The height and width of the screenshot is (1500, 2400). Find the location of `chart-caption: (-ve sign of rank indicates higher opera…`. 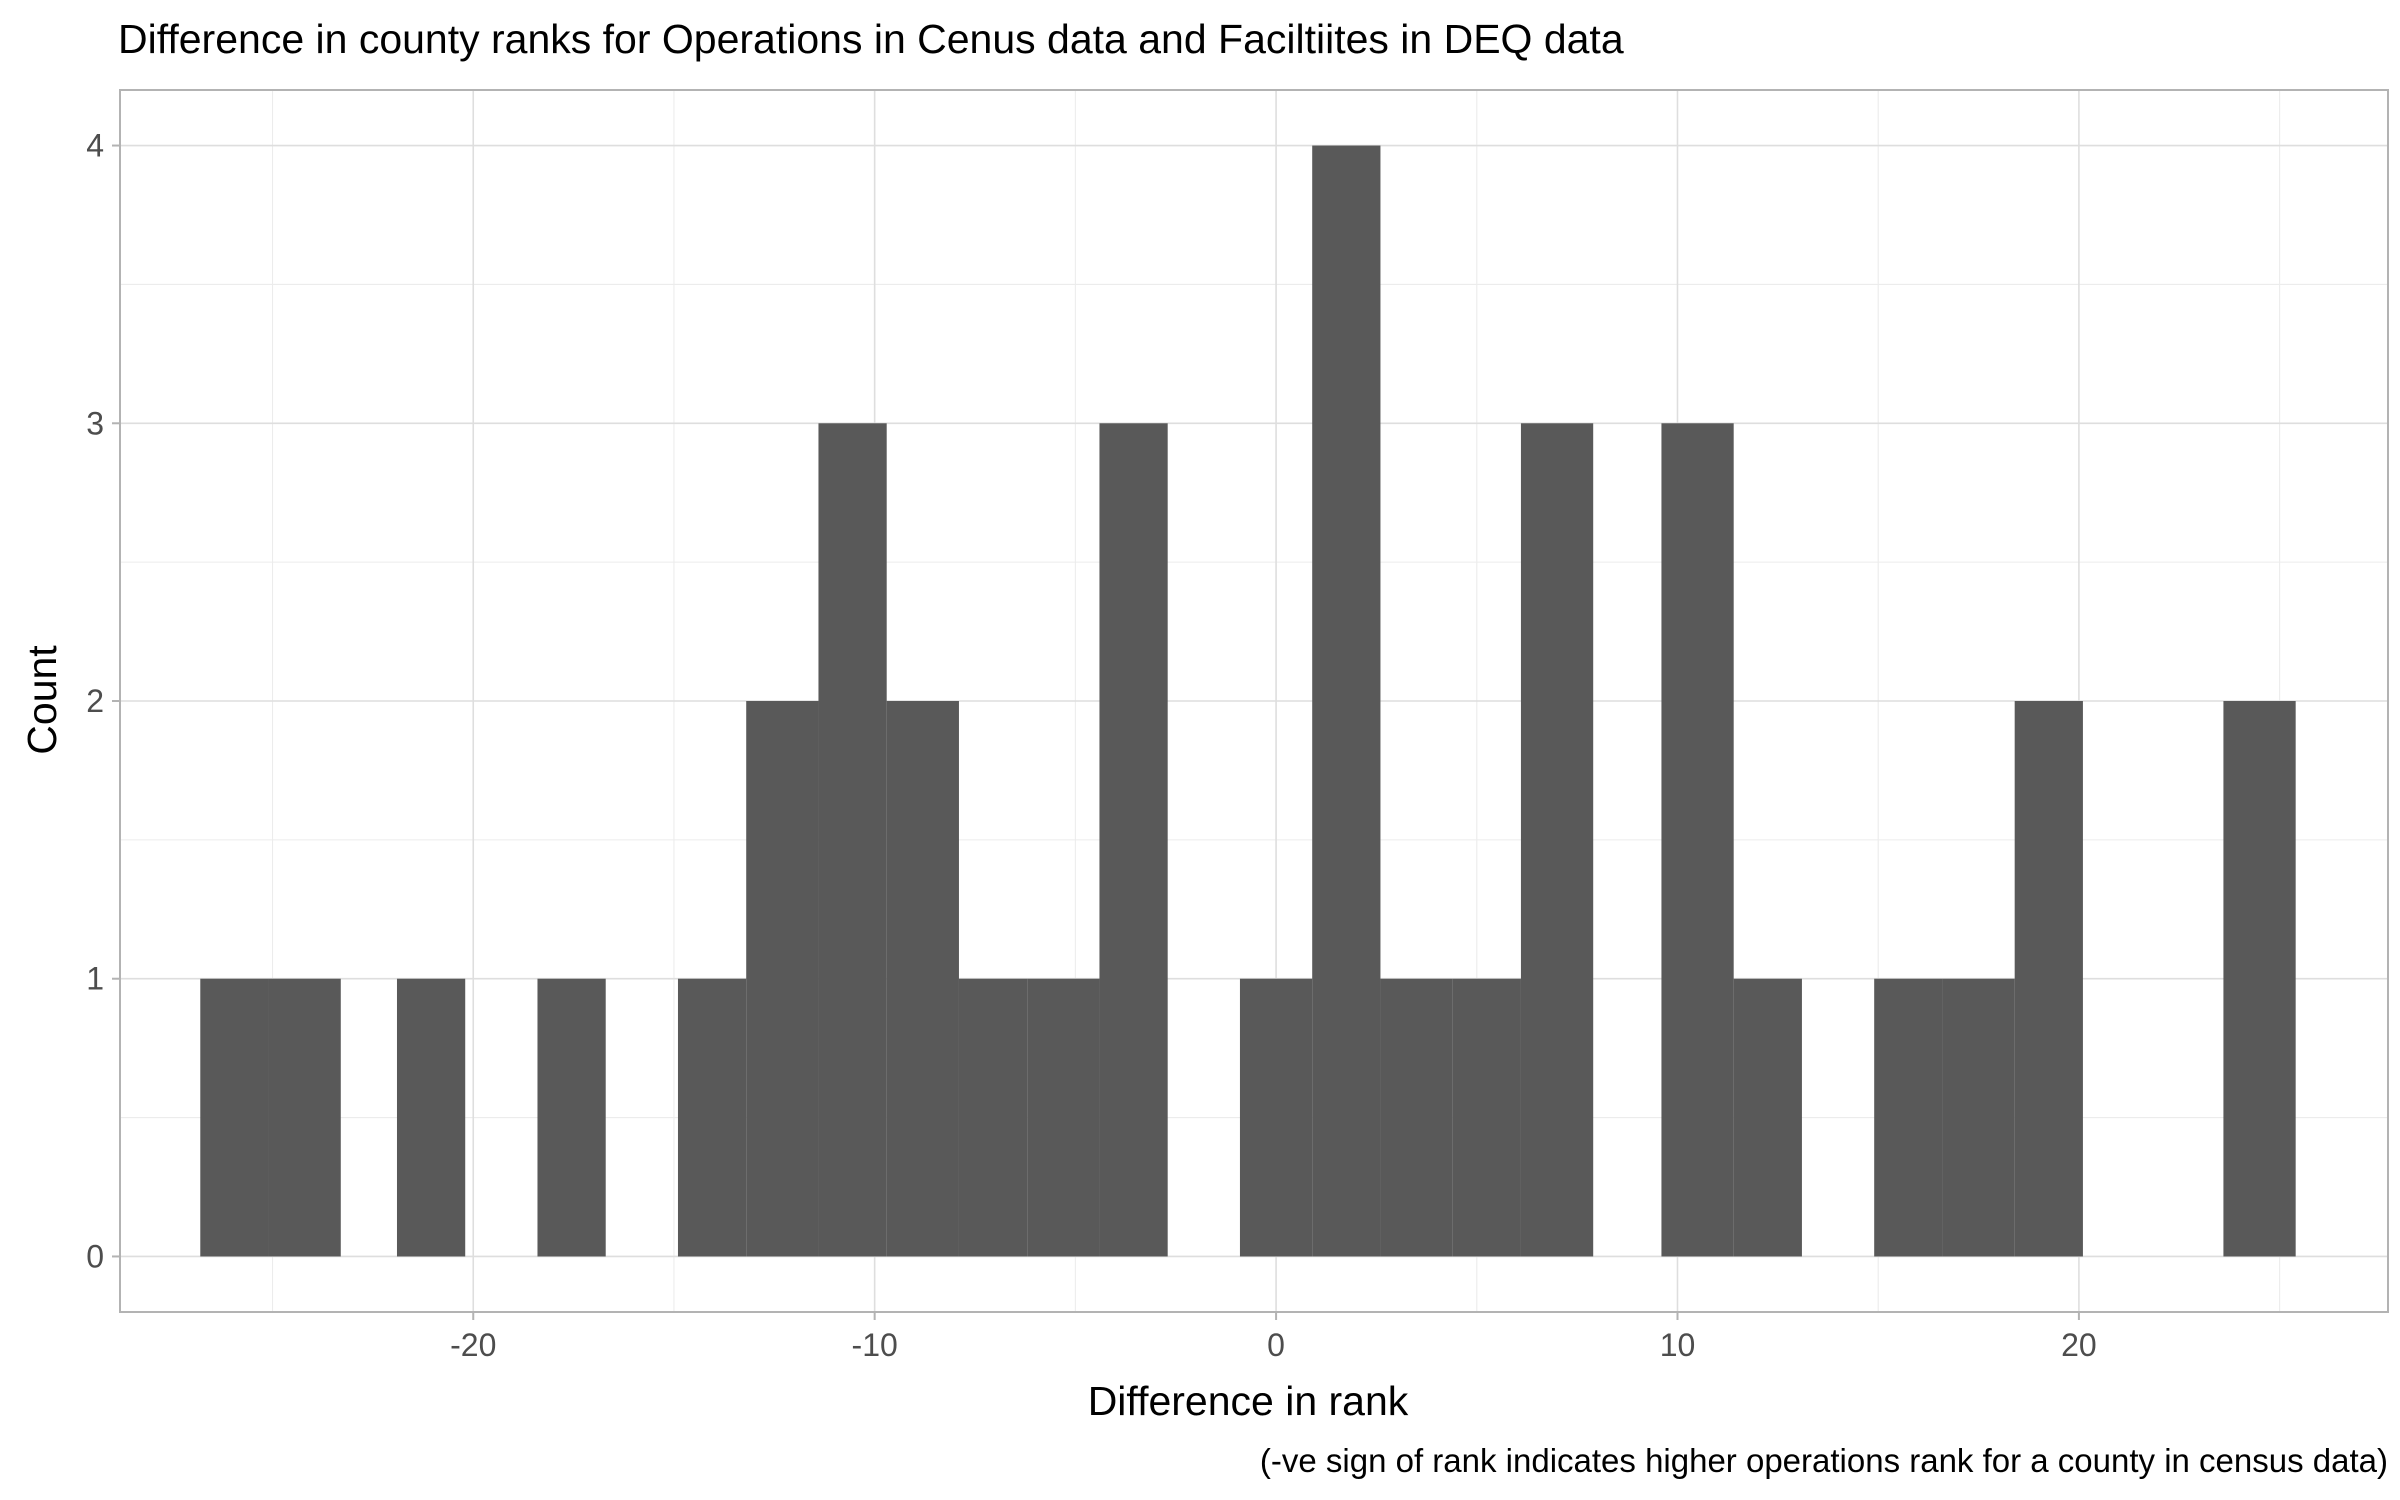

chart-caption: (-ve sign of rank indicates higher opera… is located at coordinates (1824, 1460).